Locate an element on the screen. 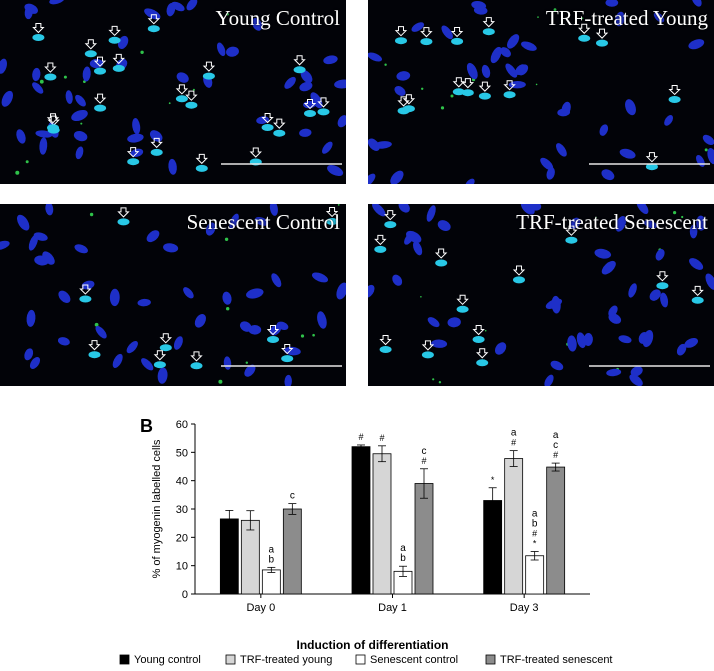 This screenshot has width=714, height=671. significance-label: a is located at coordinates (403, 548).